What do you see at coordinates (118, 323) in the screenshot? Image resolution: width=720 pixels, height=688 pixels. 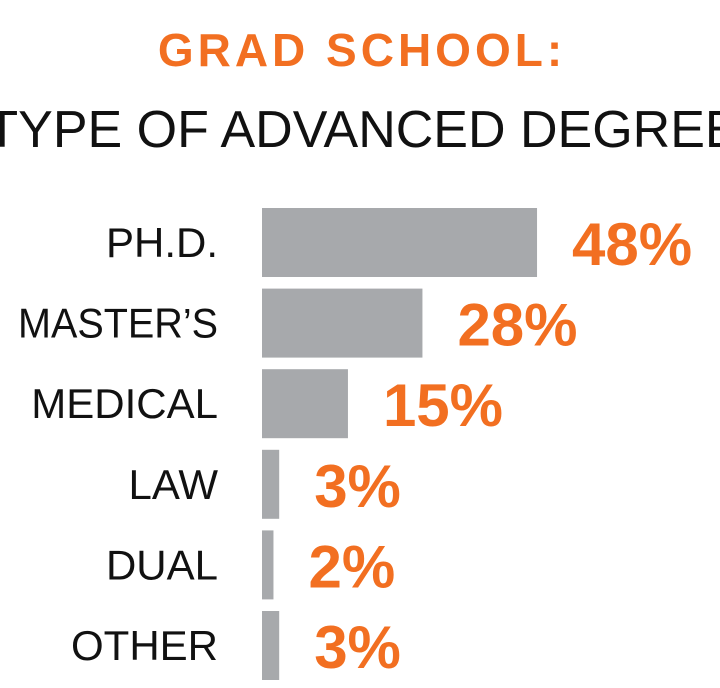 I see `category-label: MASTER’S` at bounding box center [118, 323].